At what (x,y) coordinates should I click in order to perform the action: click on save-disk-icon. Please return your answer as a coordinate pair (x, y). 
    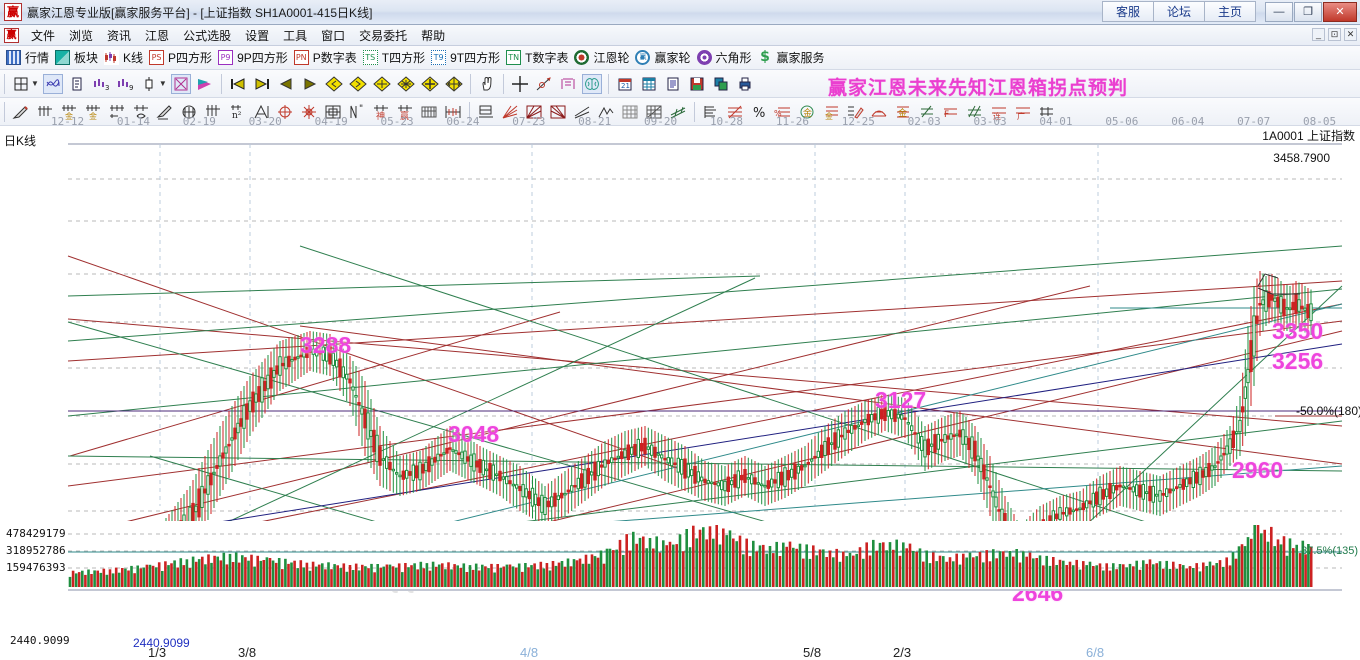
    Looking at the image, I should click on (697, 84).